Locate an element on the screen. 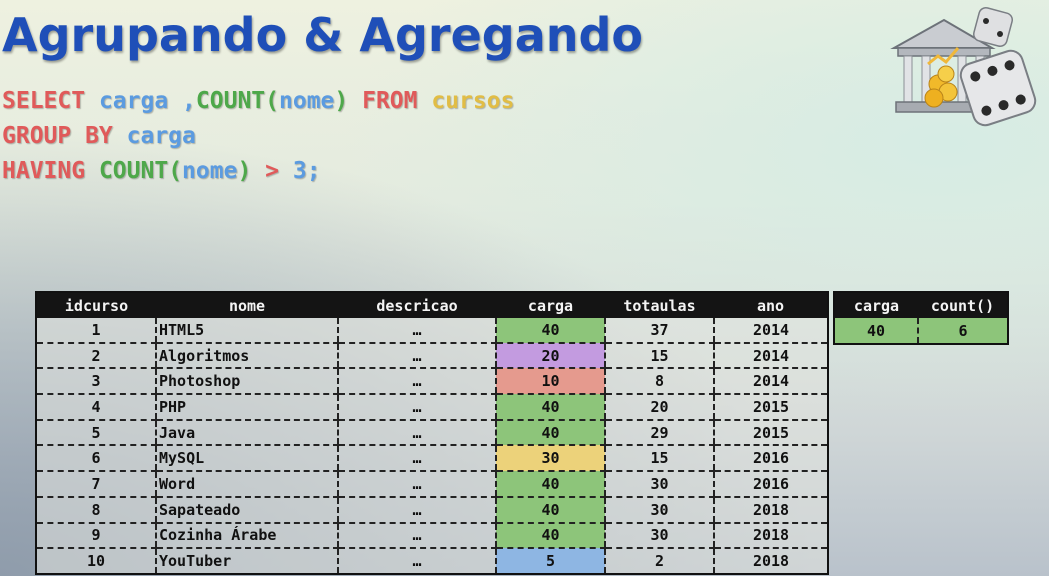  table-row: 5 Java … 40 29 2015 is located at coordinates (432, 433).